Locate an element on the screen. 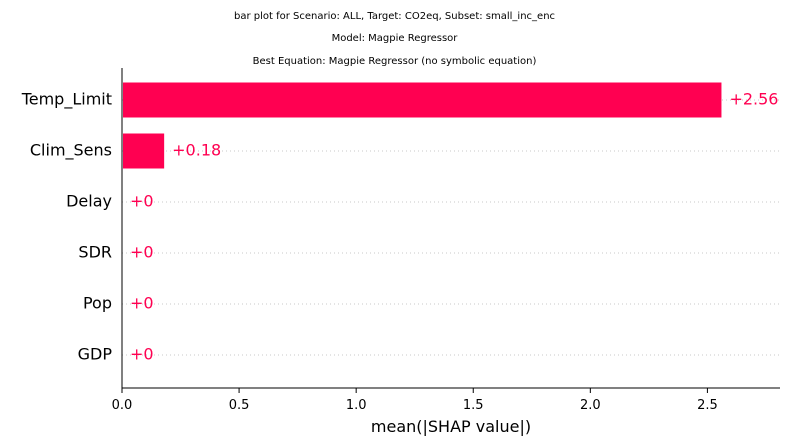 This screenshot has width=789, height=445. category-label: SDR is located at coordinates (95, 252).